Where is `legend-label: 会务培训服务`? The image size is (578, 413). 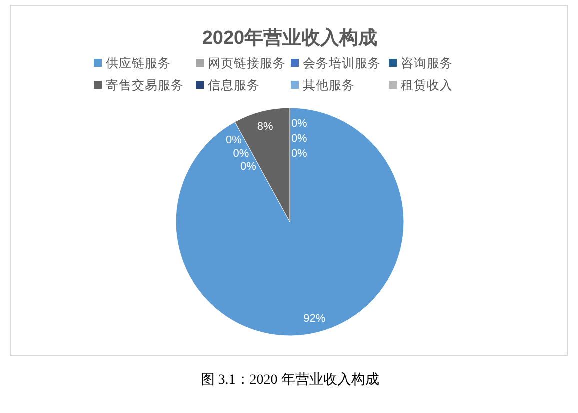 legend-label: 会务培训服务 is located at coordinates (342, 63).